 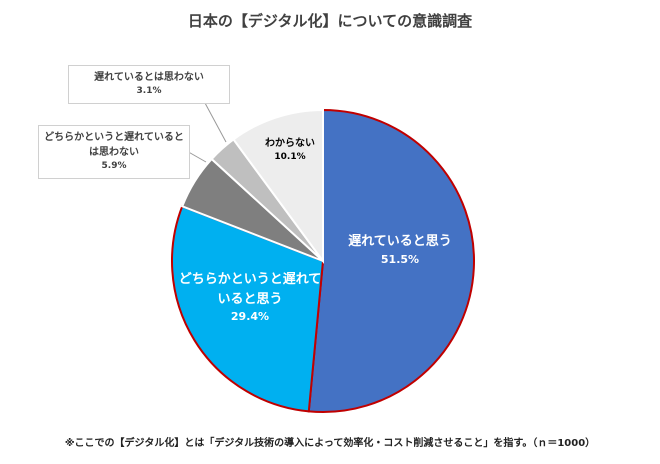 I want to click on slice-label: わからない 10.1%, so click(x=290, y=150).